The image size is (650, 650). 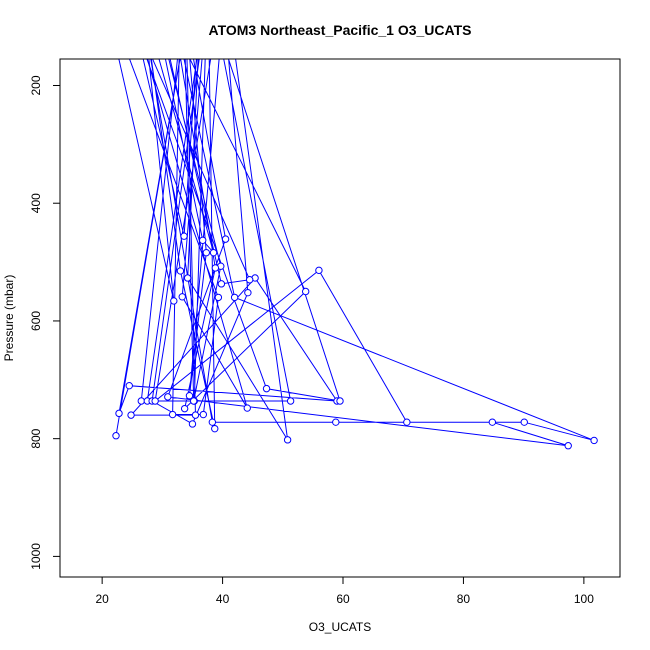 I want to click on chart-title: ATOM3 Northeast_Pacific_1 O3_UCATS, so click(x=340, y=30).